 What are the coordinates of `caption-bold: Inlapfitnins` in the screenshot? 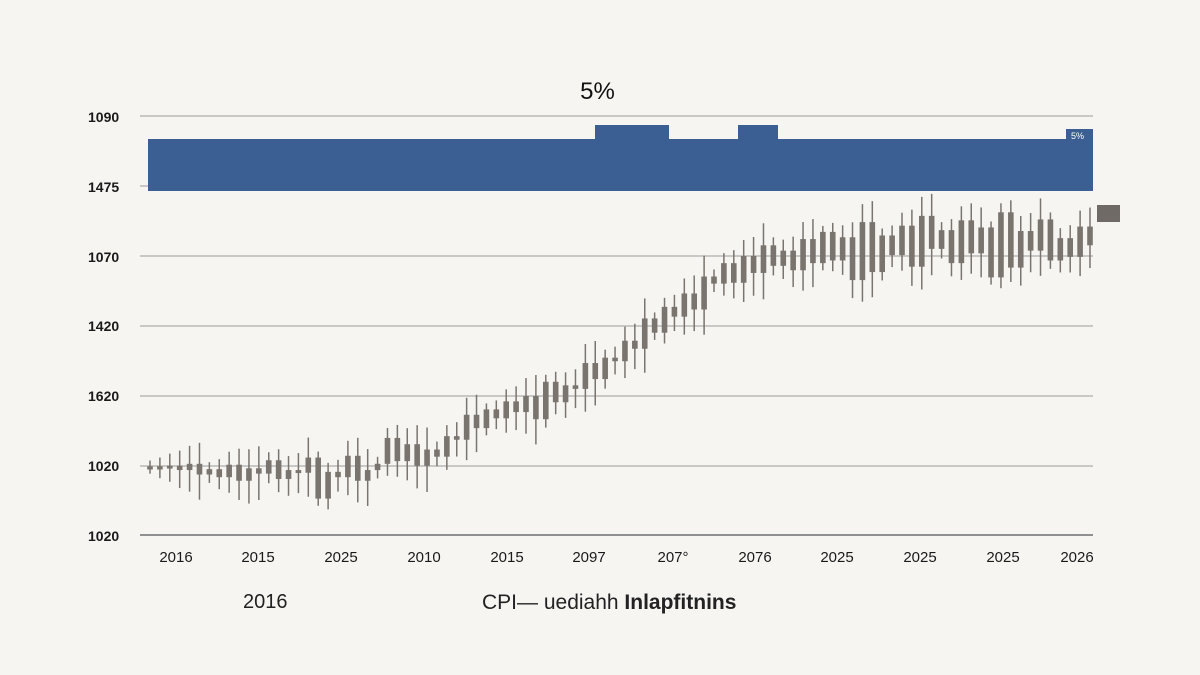 It's located at (680, 602).